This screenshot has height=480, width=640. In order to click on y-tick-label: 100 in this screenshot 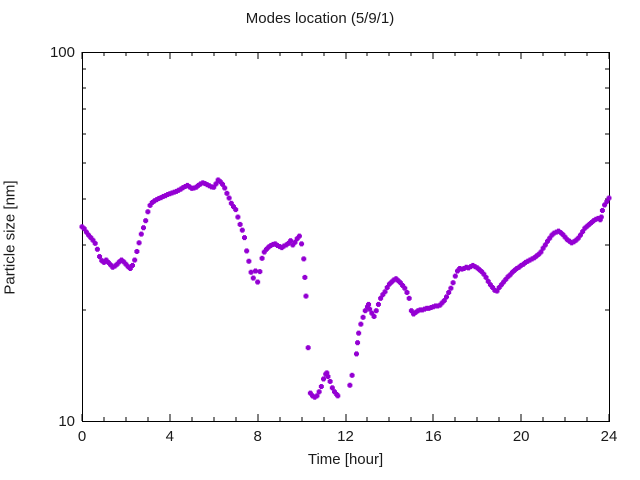, I will do `click(62, 52)`.